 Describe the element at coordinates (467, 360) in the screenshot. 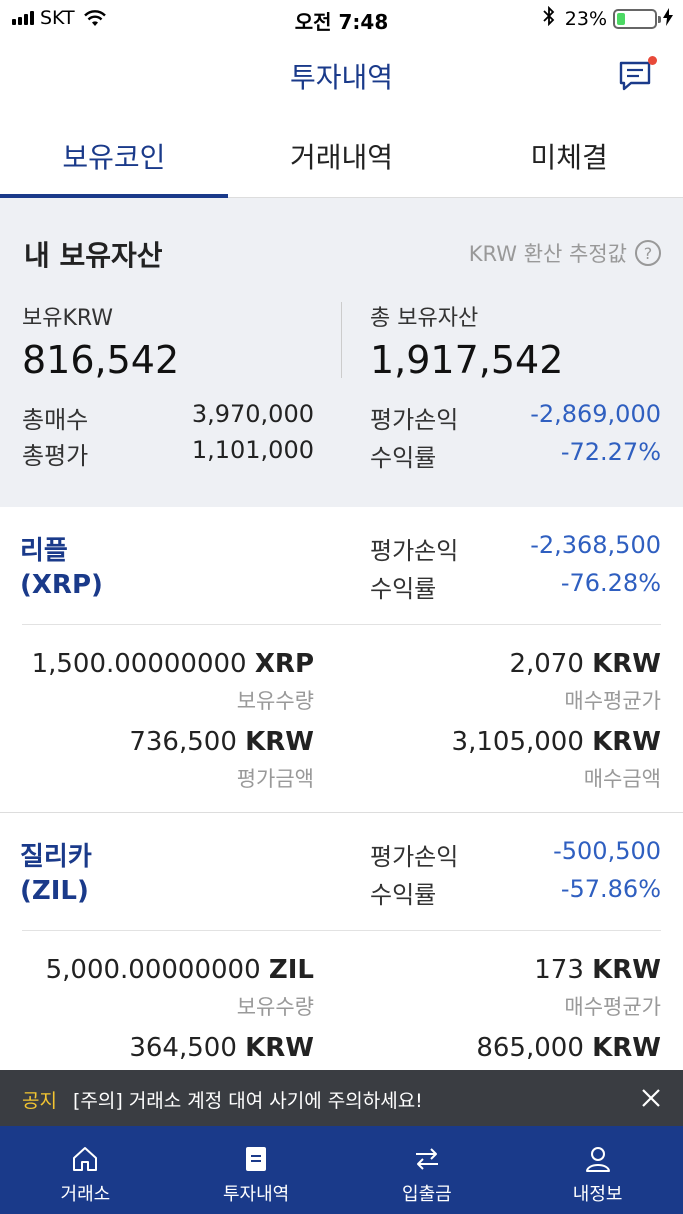

I see `total-assets-value: 1,917,542` at that location.